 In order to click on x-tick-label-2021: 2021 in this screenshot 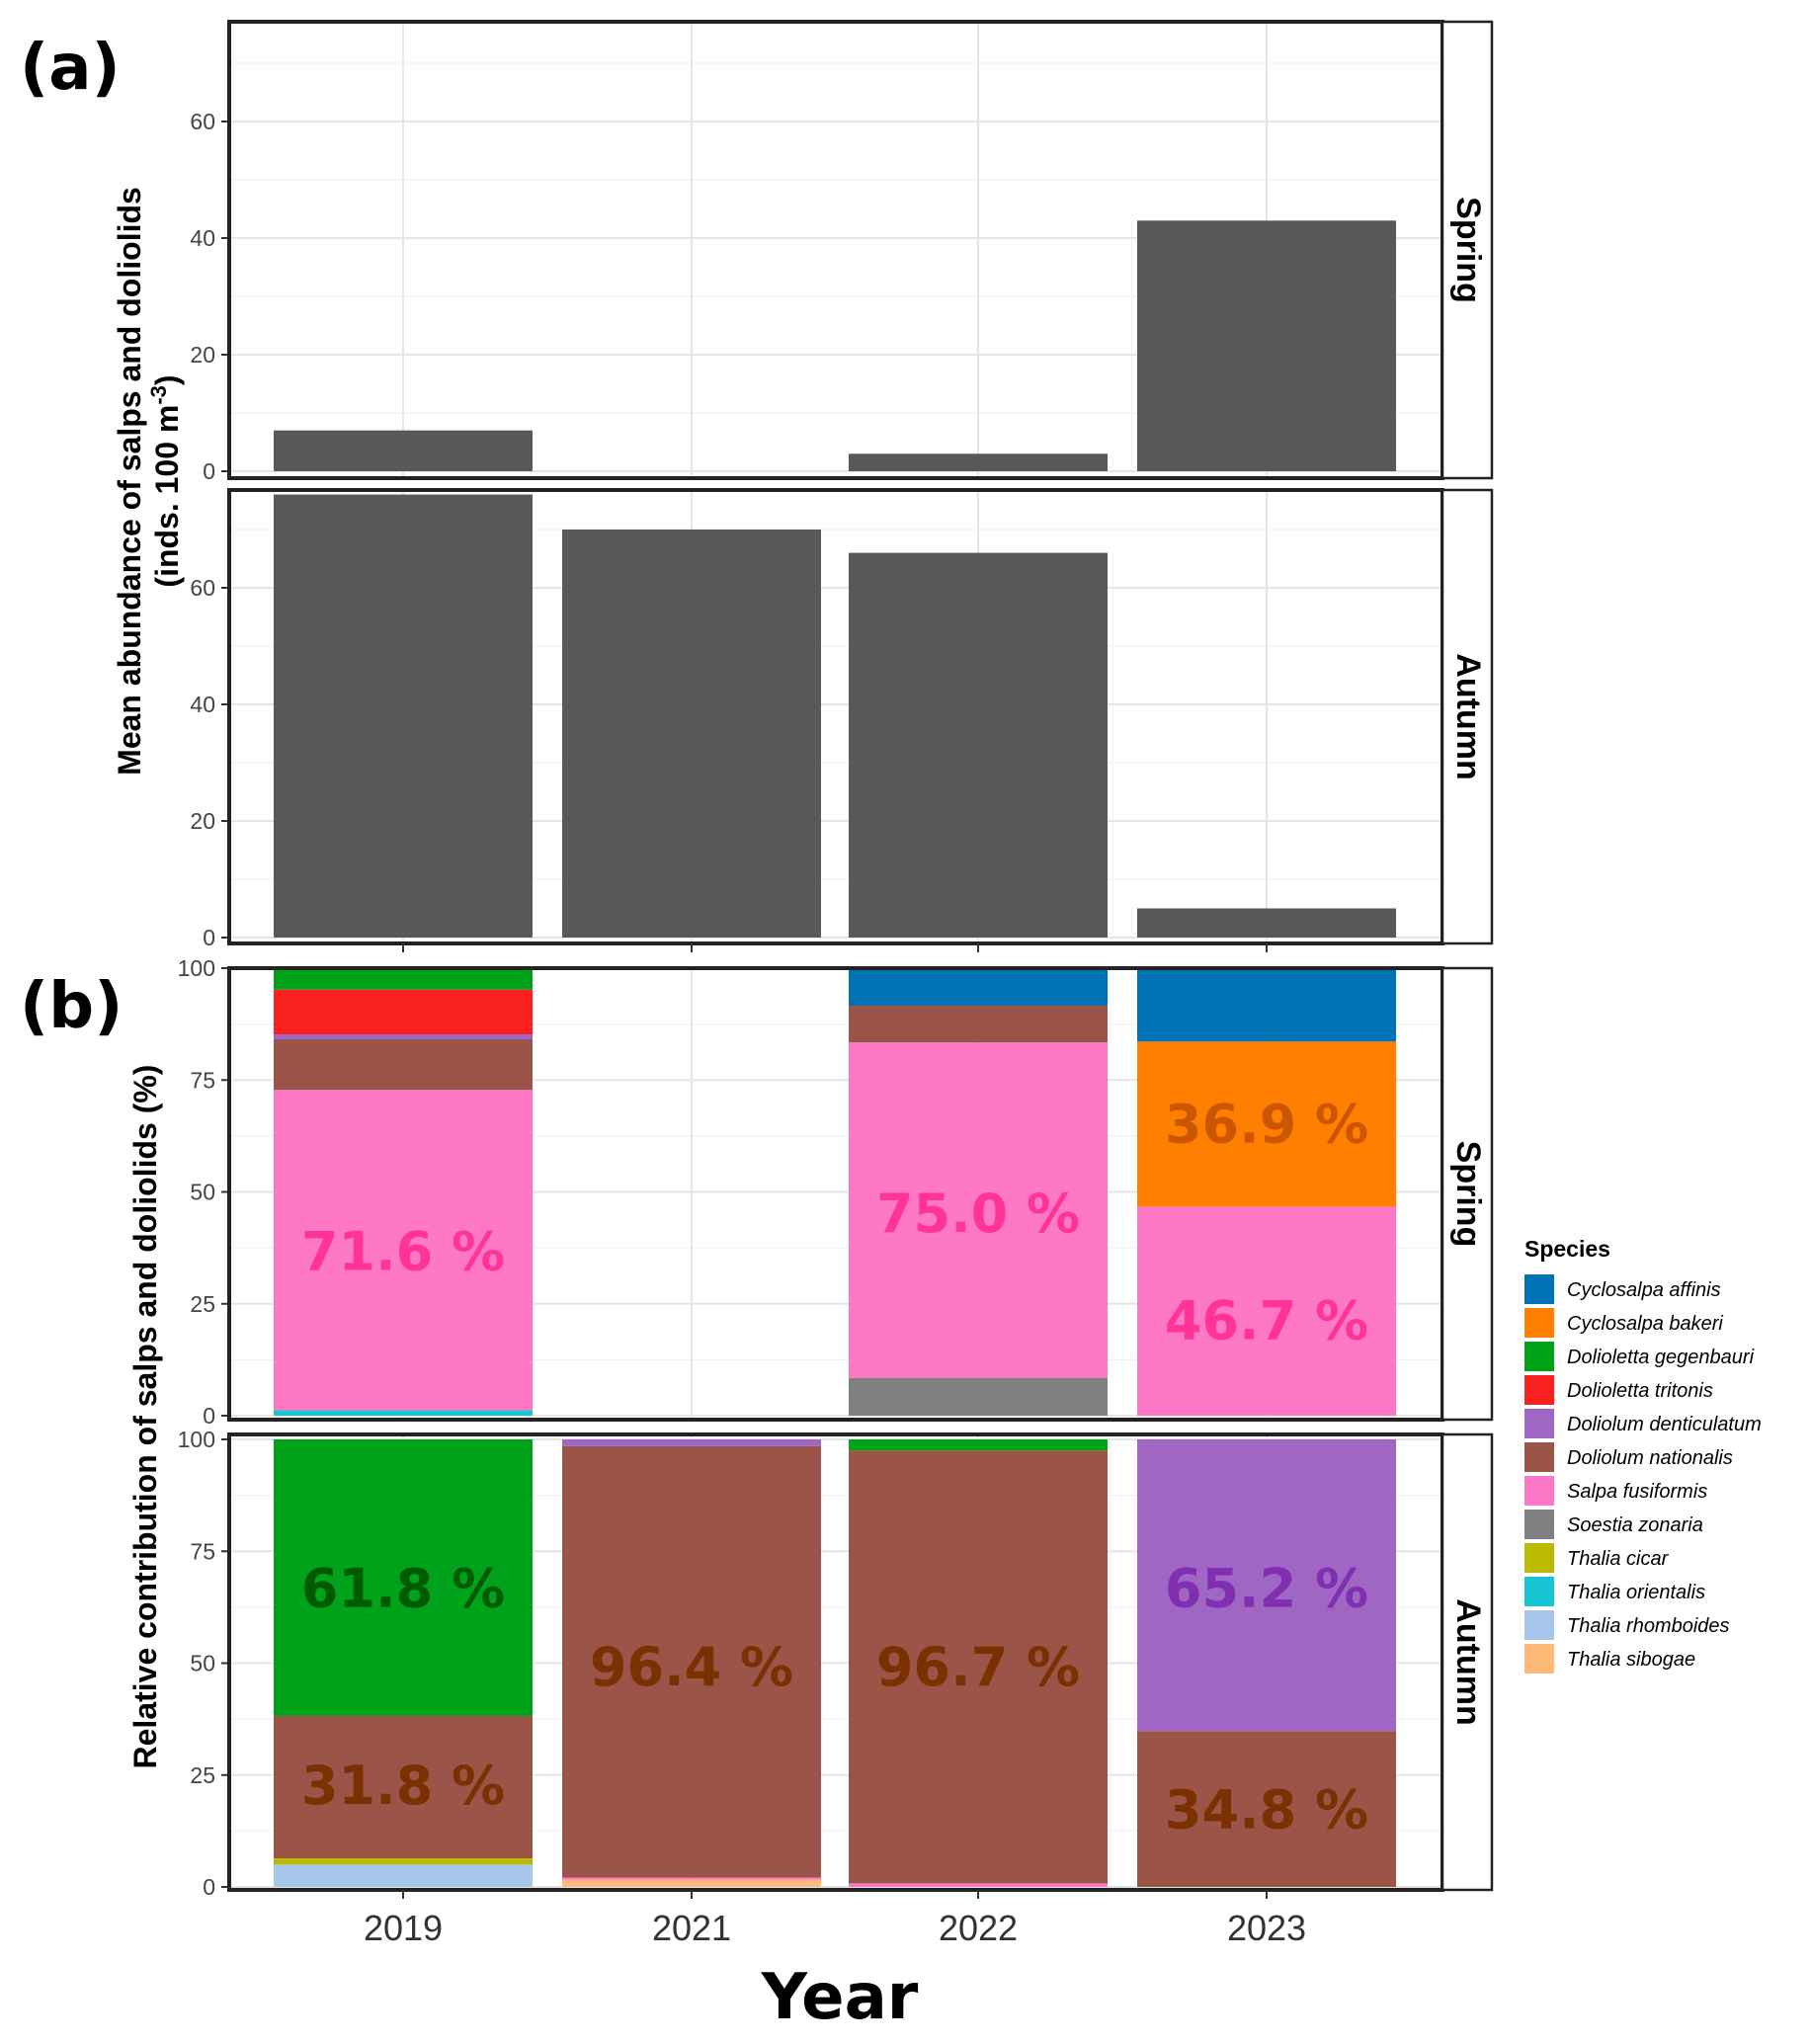, I will do `click(691, 1928)`.